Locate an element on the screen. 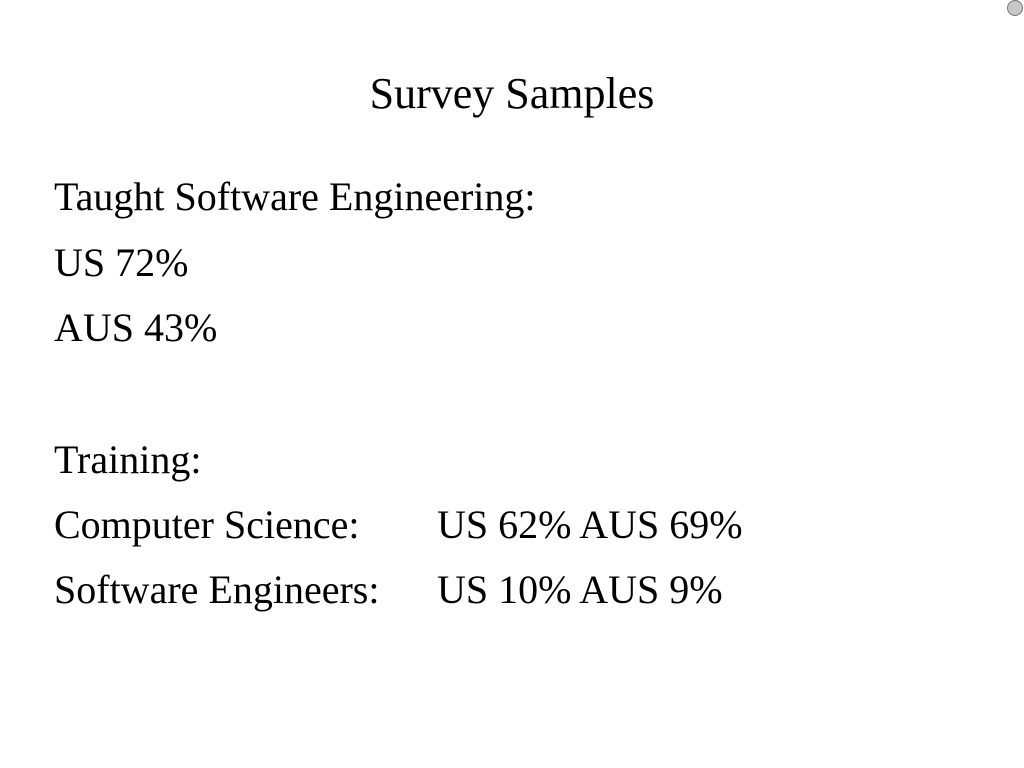  row-label: Computer Science: is located at coordinates (207, 524).